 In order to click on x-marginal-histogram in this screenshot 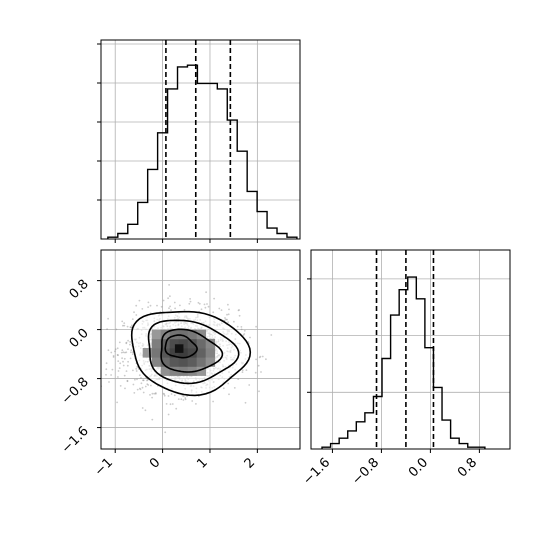, I will do `click(202, 151)`.